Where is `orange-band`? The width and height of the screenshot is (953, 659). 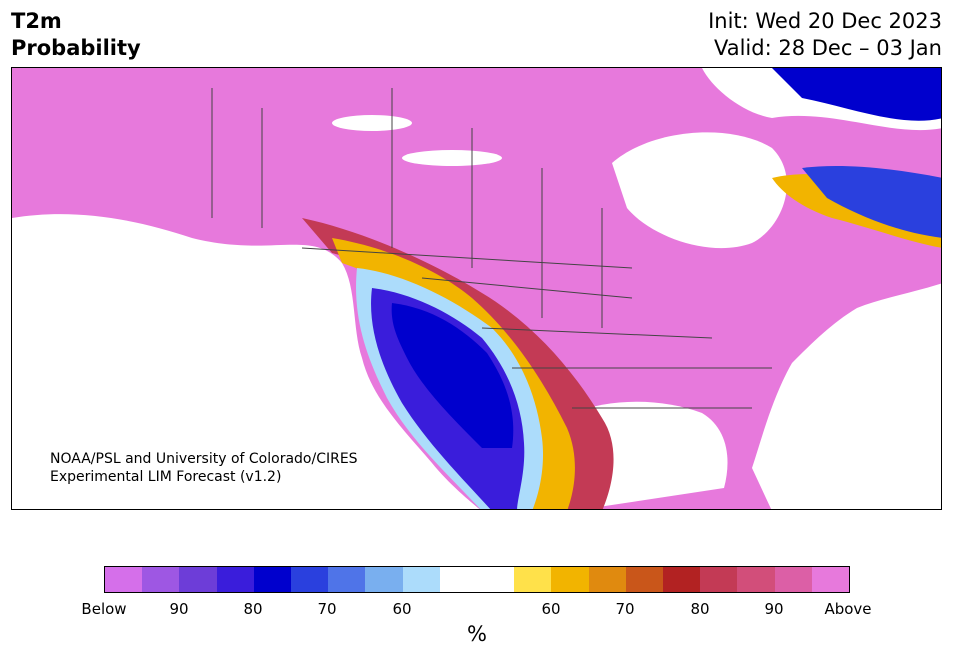 orange-band is located at coordinates (453, 373).